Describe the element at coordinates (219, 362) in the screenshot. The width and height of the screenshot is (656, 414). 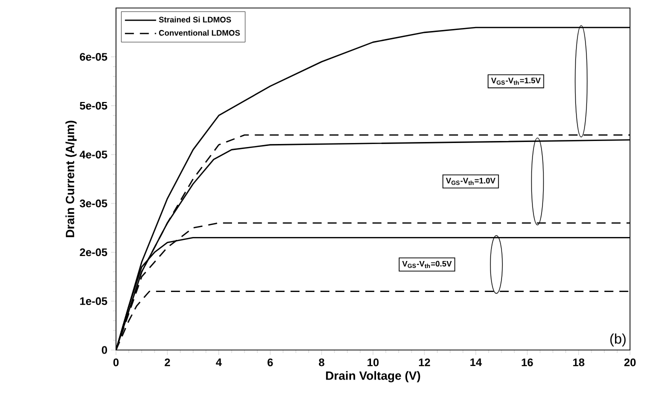
I see `x-tick-label: 4` at that location.